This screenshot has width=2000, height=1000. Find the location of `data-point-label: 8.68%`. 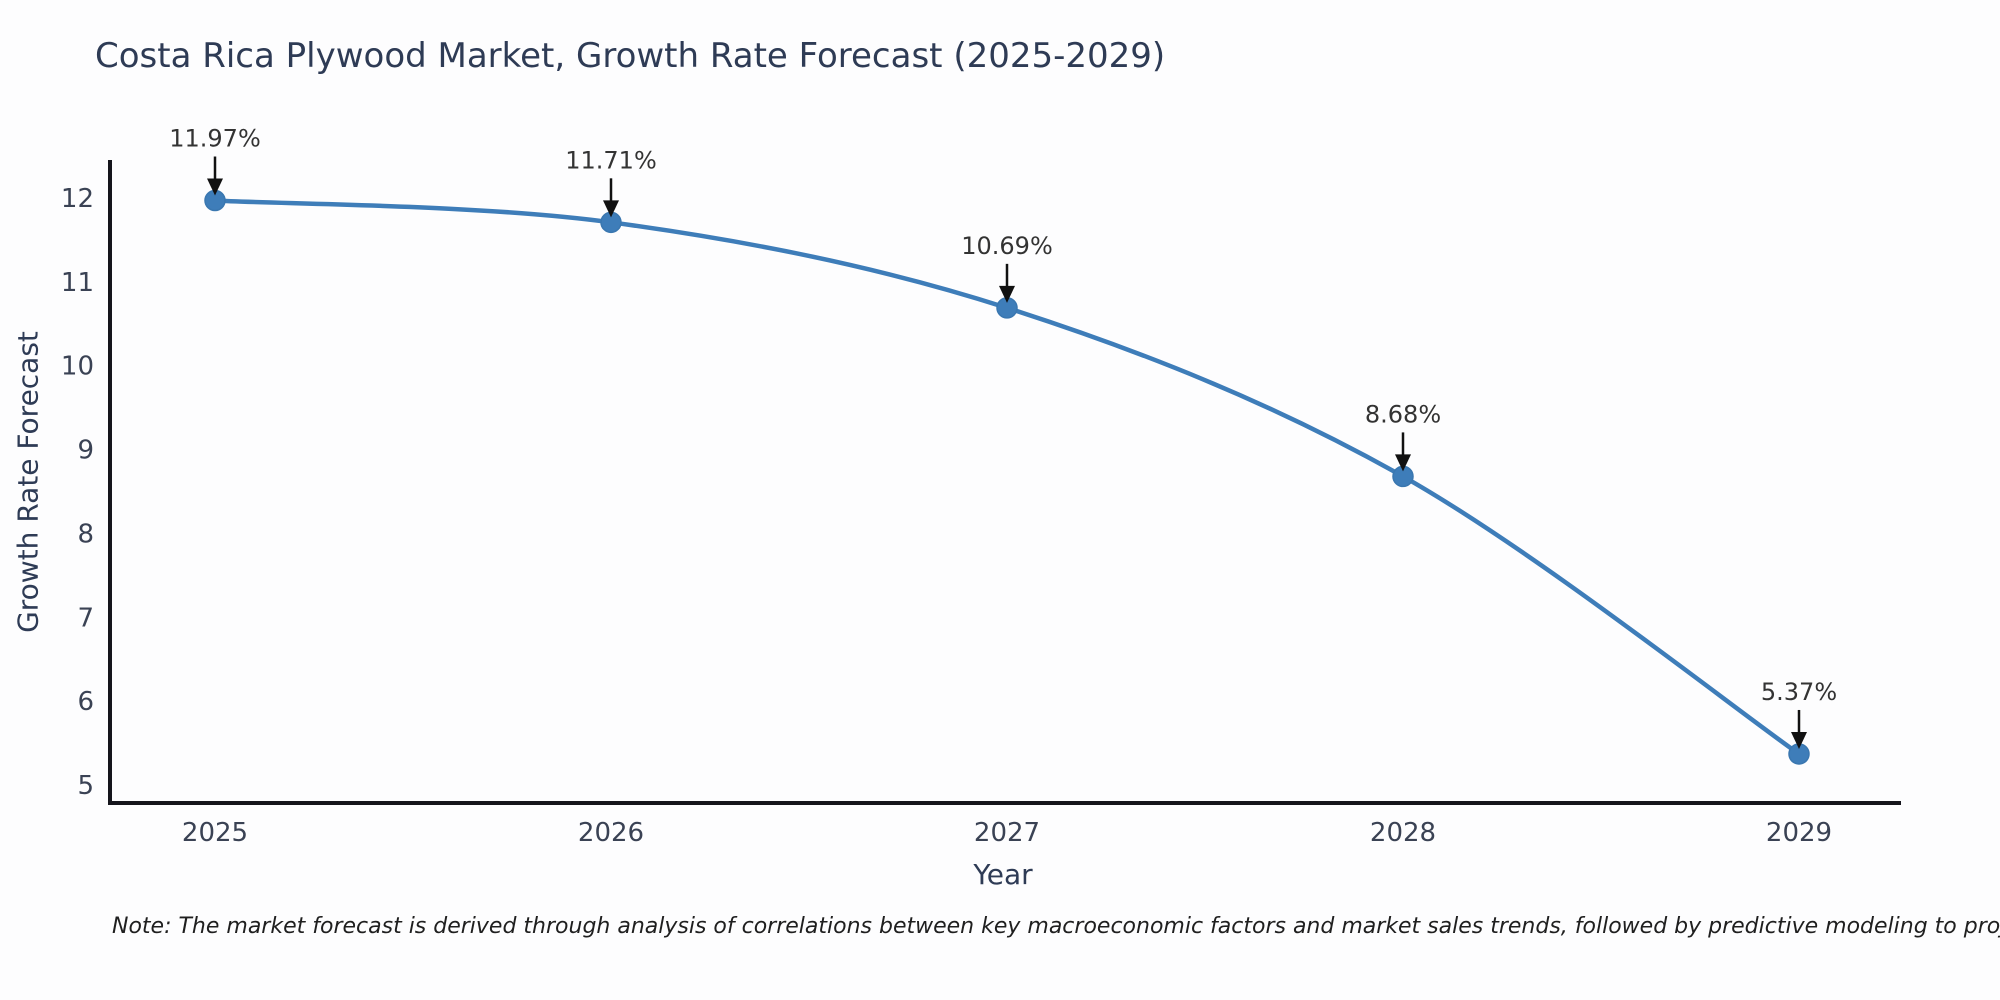

data-point-label: 8.68% is located at coordinates (1403, 414).